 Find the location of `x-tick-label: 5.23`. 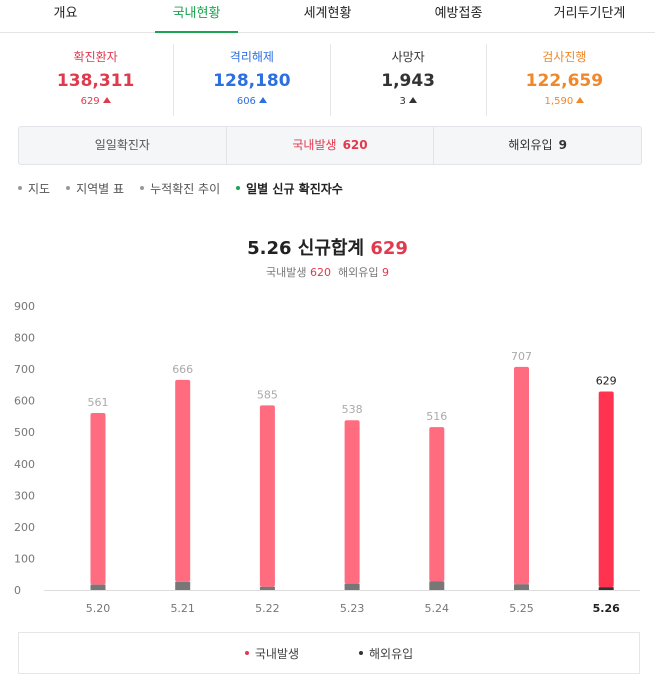

x-tick-label: 5.23 is located at coordinates (352, 608).